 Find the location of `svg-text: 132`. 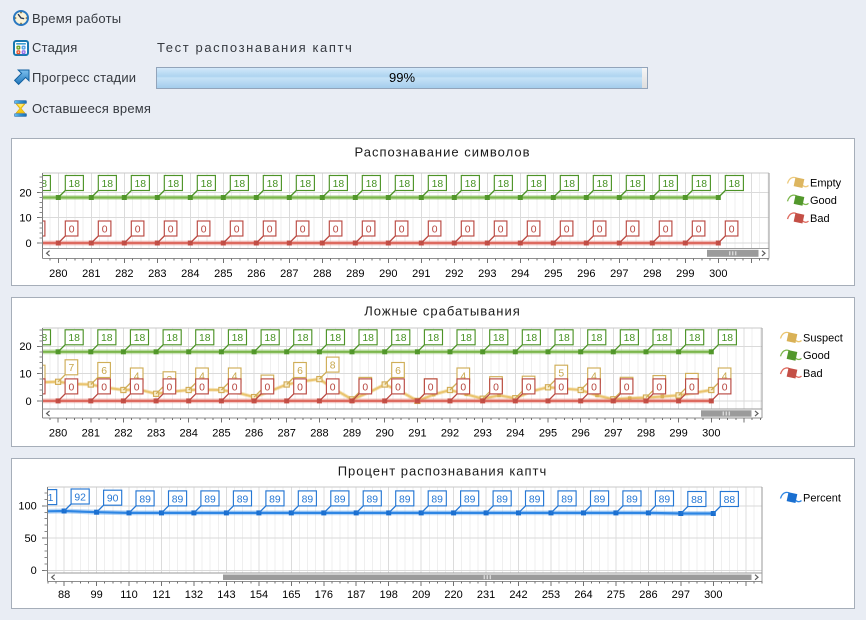

svg-text: 132 is located at coordinates (194, 595).